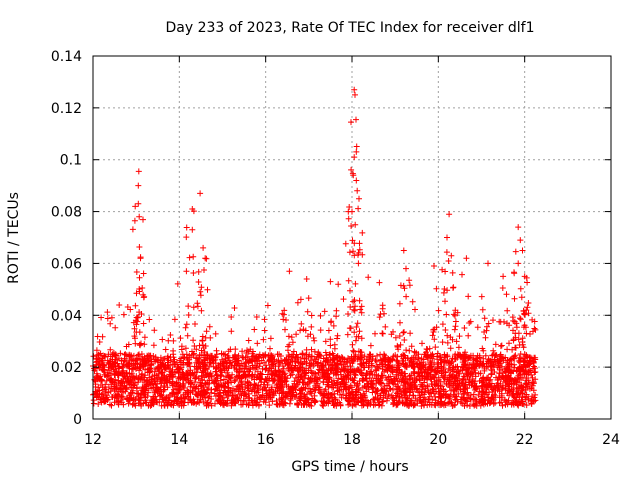  Describe the element at coordinates (66, 368) in the screenshot. I see `y-tick-label: 0.02` at that location.